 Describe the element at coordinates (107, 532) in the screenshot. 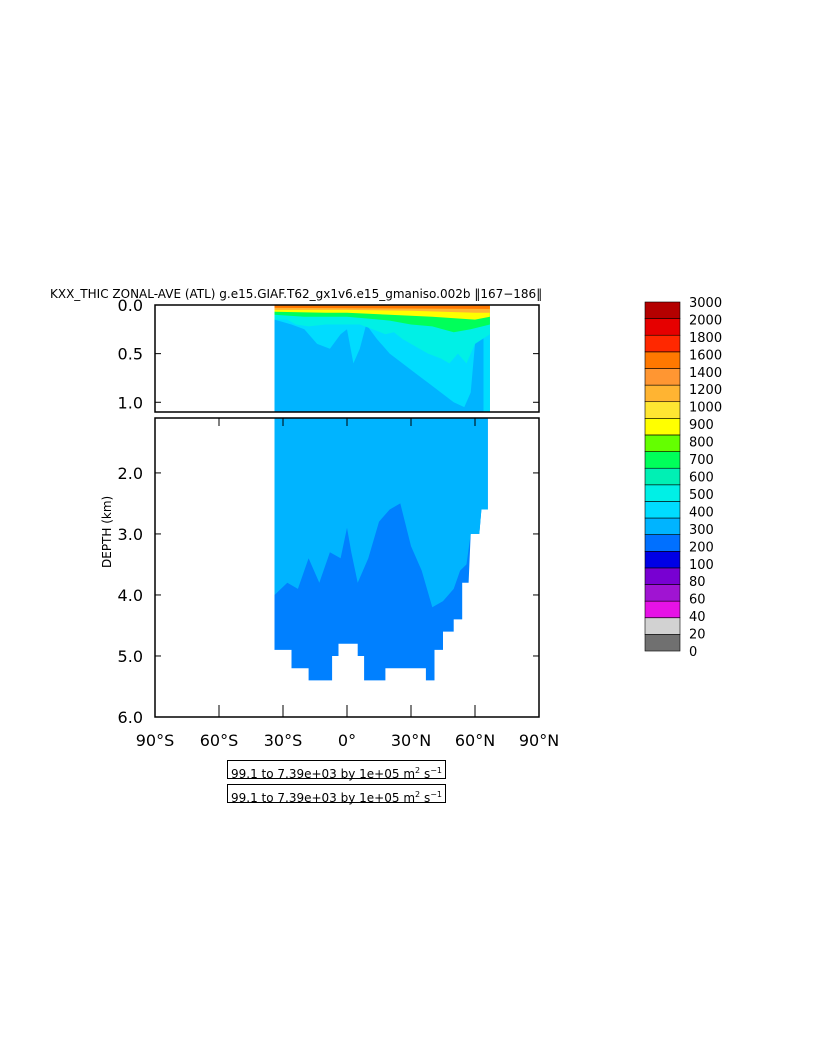

I see `y-axis-label: DEPTH (km)` at that location.